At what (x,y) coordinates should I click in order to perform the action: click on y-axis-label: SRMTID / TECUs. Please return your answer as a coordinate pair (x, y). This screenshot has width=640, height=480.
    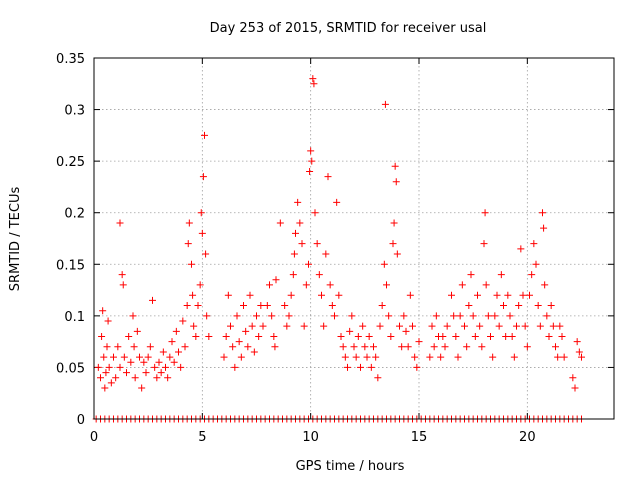
    Looking at the image, I should click on (15, 239).